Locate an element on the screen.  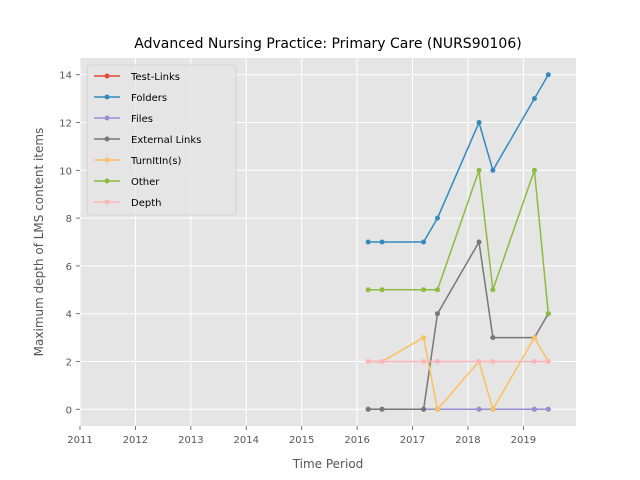
y-tick-label: 2 is located at coordinates (69, 362).